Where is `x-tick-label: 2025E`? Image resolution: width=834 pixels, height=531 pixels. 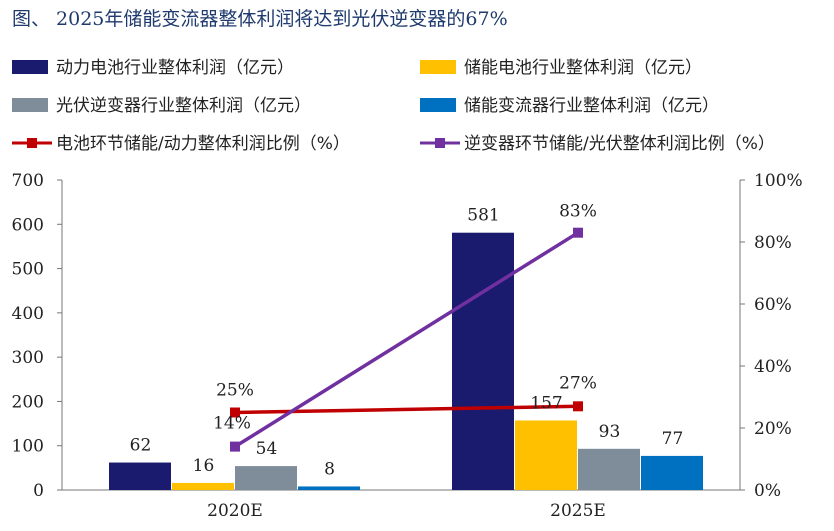
x-tick-label: 2025E is located at coordinates (578, 511).